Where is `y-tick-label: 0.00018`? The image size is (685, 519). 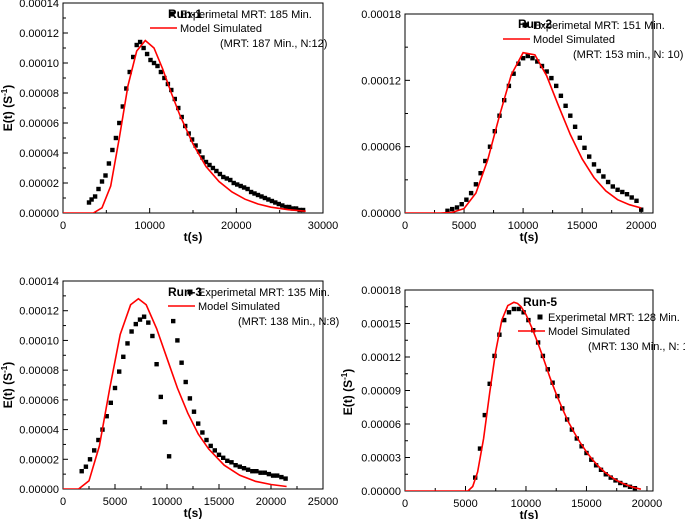
y-tick-label: 0.00018 is located at coordinates (381, 15).